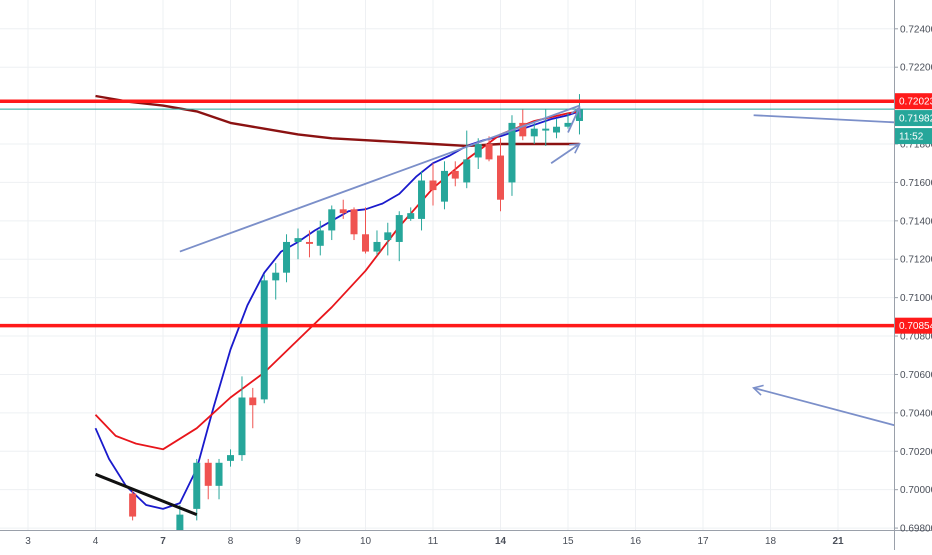 The width and height of the screenshot is (932, 555). What do you see at coordinates (466, 540) in the screenshot?
I see `time-axis-background` at bounding box center [466, 540].